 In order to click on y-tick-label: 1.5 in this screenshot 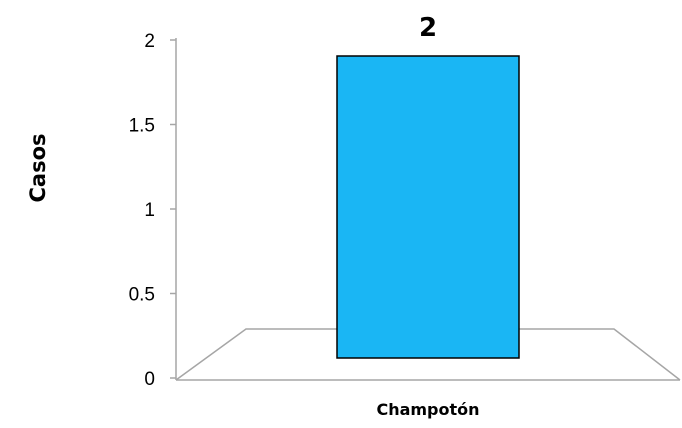, I will do `click(142, 126)`.